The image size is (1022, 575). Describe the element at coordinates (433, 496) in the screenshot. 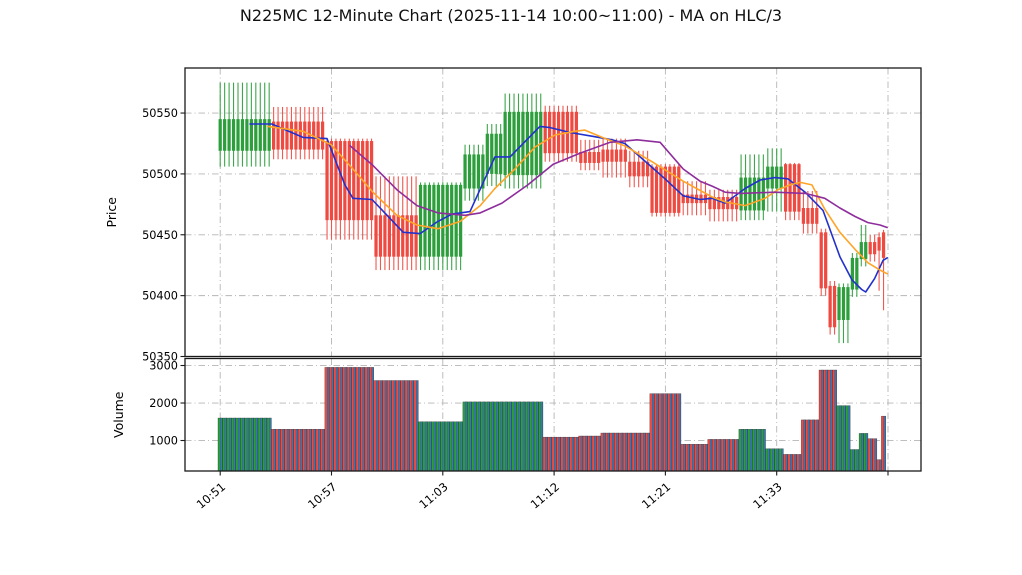

I see `svg-text: 11:03` at that location.